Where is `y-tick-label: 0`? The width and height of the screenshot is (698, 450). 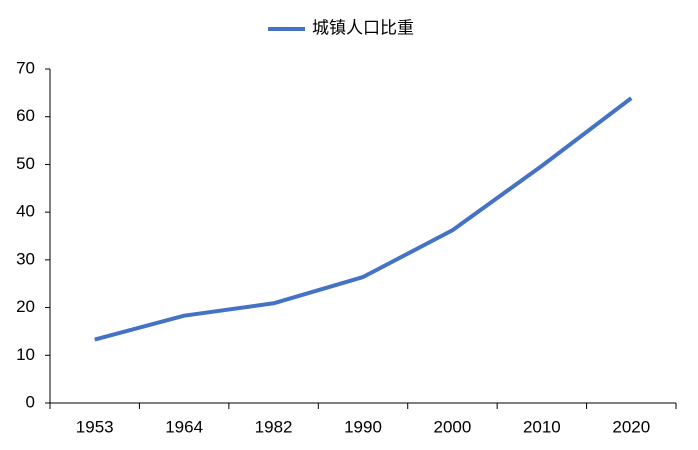 y-tick-label: 0 is located at coordinates (30, 401).